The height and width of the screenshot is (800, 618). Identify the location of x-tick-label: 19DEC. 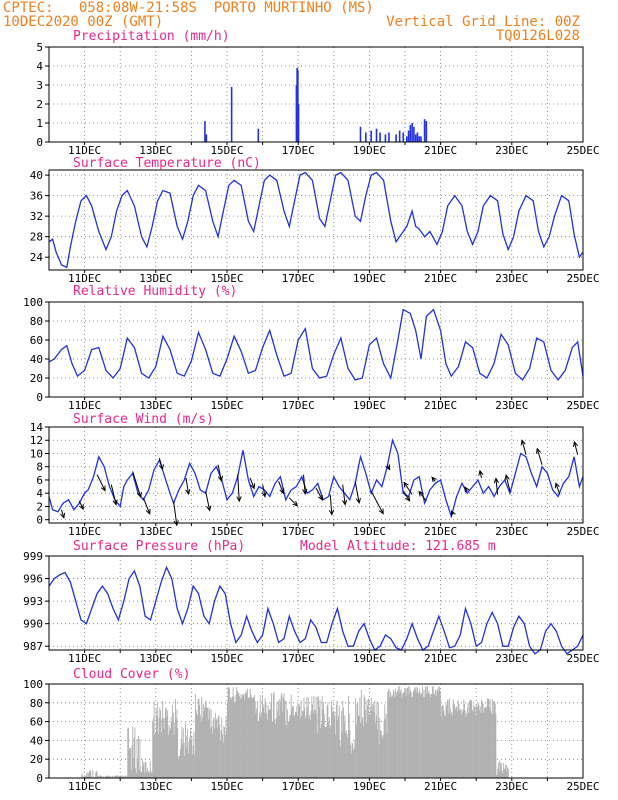
(369, 658).